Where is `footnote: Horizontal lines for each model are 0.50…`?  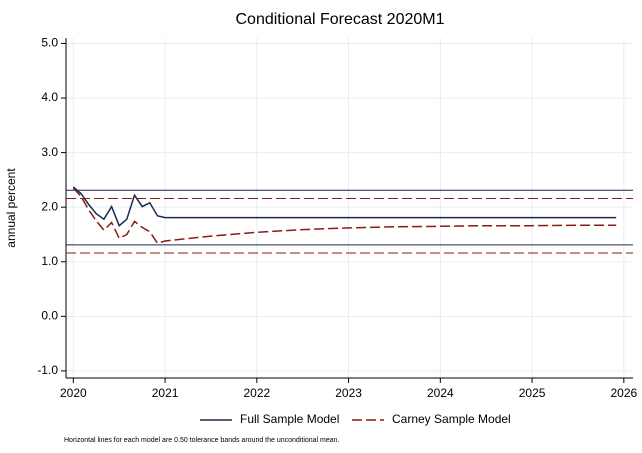
footnote: Horizontal lines for each model are 0.50… is located at coordinates (202, 440).